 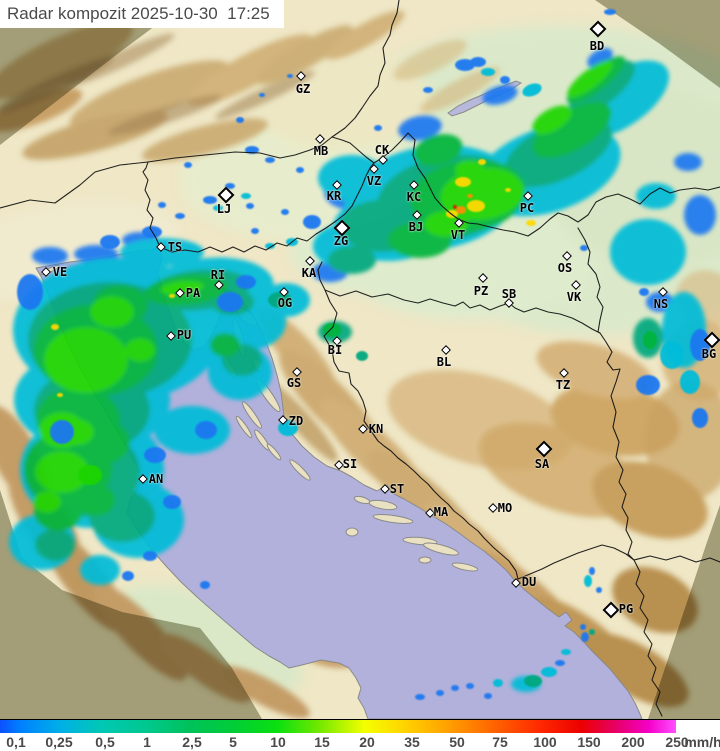 What do you see at coordinates (192, 742) in the screenshot?
I see `legend-tick-2,5: 2,5` at bounding box center [192, 742].